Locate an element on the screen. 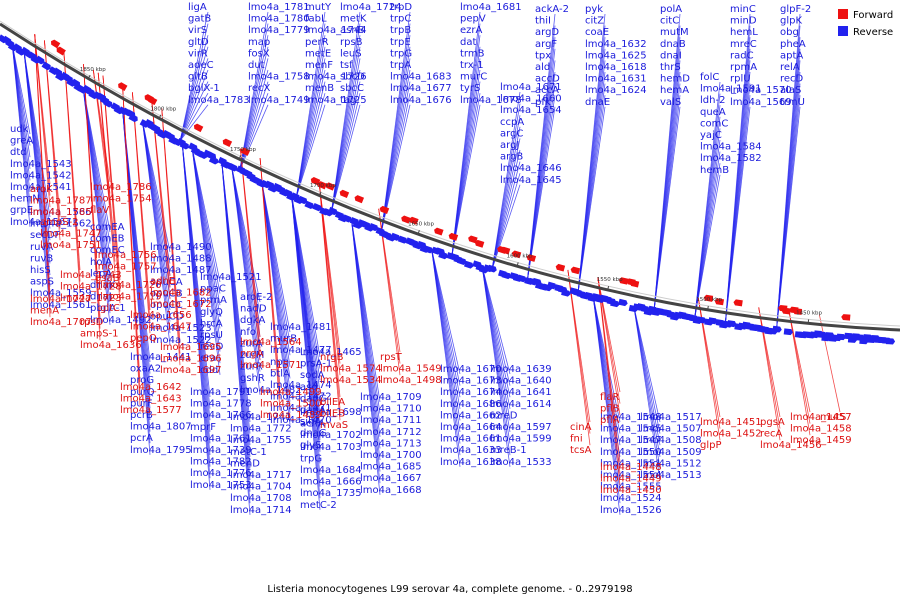 The image size is (900, 600). reverse-gene-label: mprF is located at coordinates (203, 427).